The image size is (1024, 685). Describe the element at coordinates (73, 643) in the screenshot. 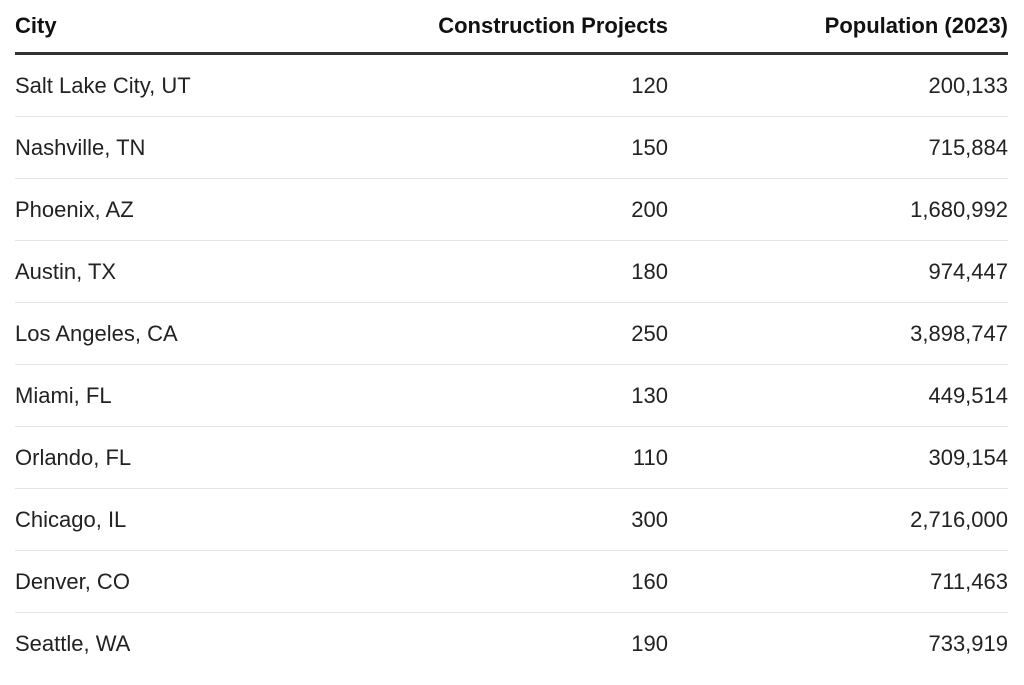

I see `cell-city: Seattle, WA` at that location.